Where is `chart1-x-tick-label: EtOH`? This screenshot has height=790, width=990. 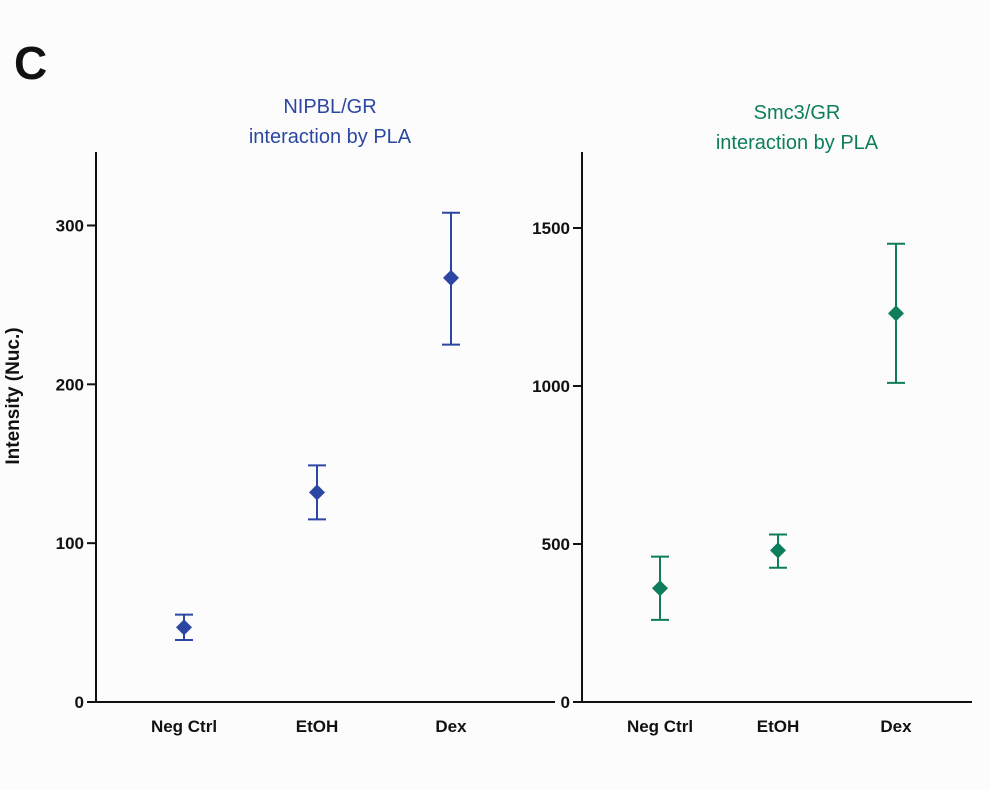
chart1-x-tick-label: EtOH is located at coordinates (317, 726).